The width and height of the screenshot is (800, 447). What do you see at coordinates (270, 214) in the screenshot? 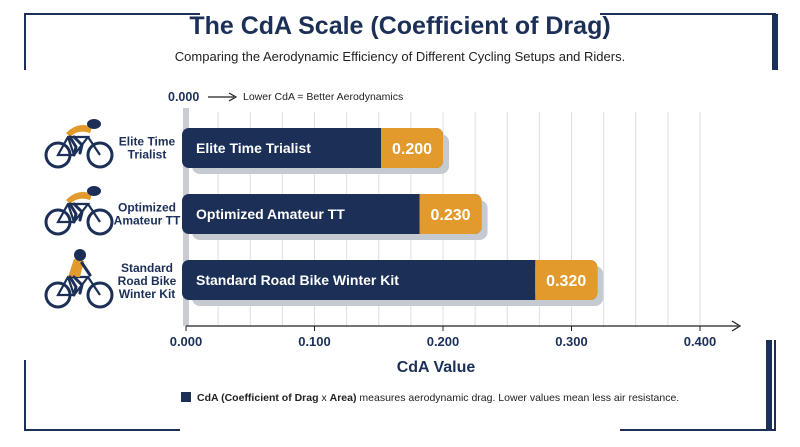
I see `bar-label: Optimized Amateur TT` at bounding box center [270, 214].